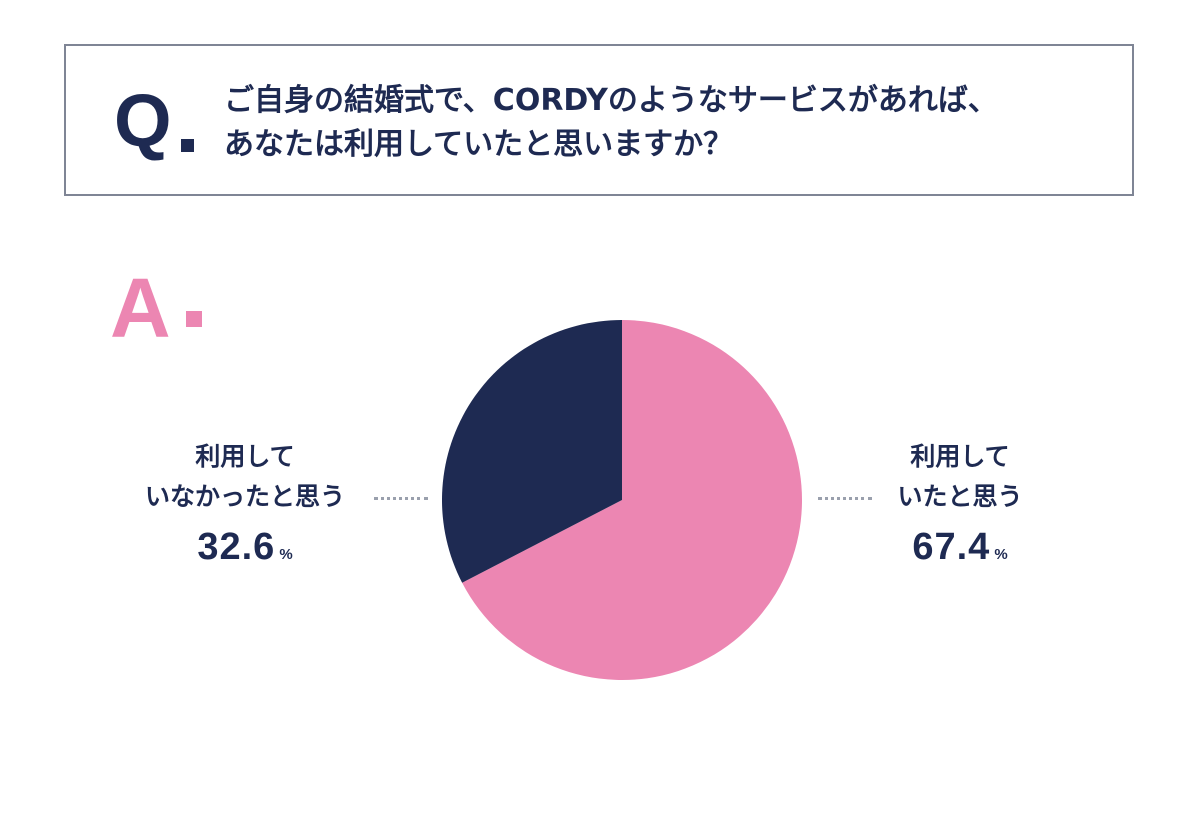 The width and height of the screenshot is (1200, 830). I want to click on question-mark-dot, so click(187, 145).